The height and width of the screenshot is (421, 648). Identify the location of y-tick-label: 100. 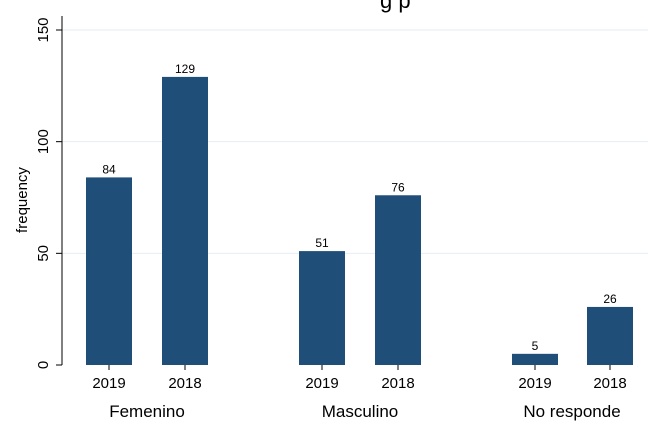
(43, 141).